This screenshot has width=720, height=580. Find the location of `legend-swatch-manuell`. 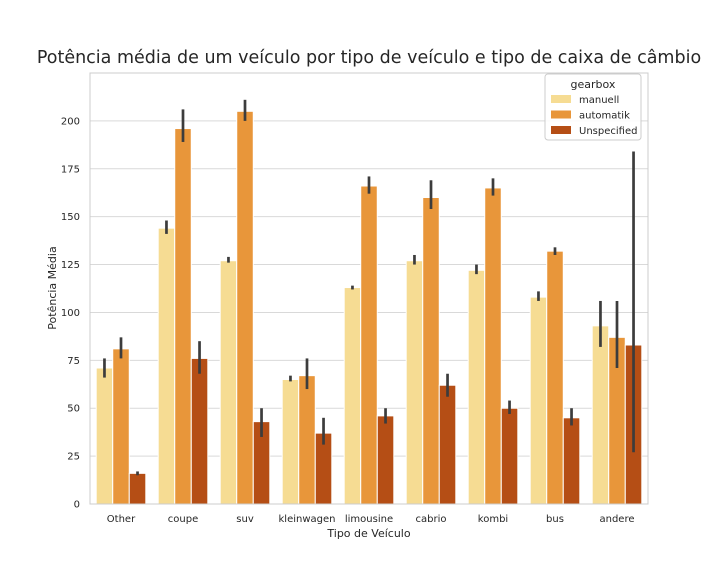

legend-swatch-manuell is located at coordinates (561, 99).